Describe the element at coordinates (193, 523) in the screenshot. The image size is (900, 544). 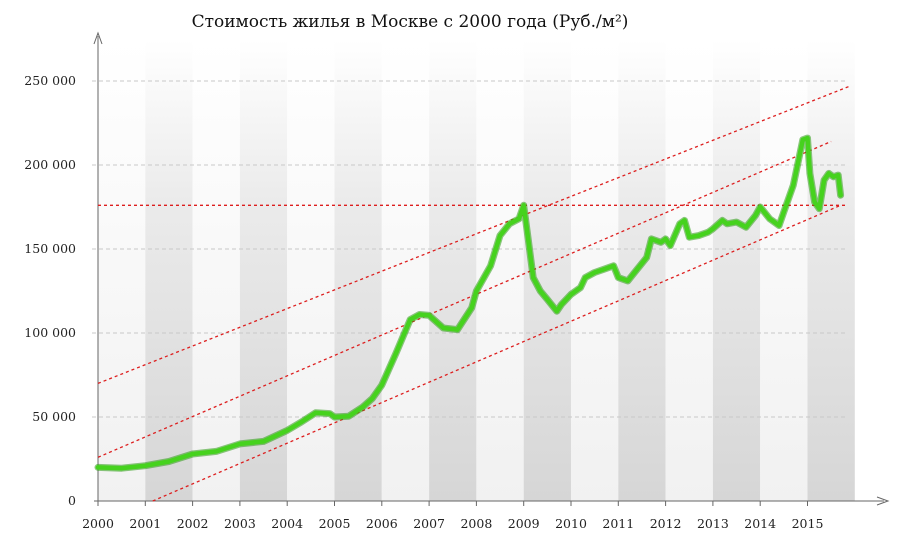
I see `x-tick-label: 2002` at that location.